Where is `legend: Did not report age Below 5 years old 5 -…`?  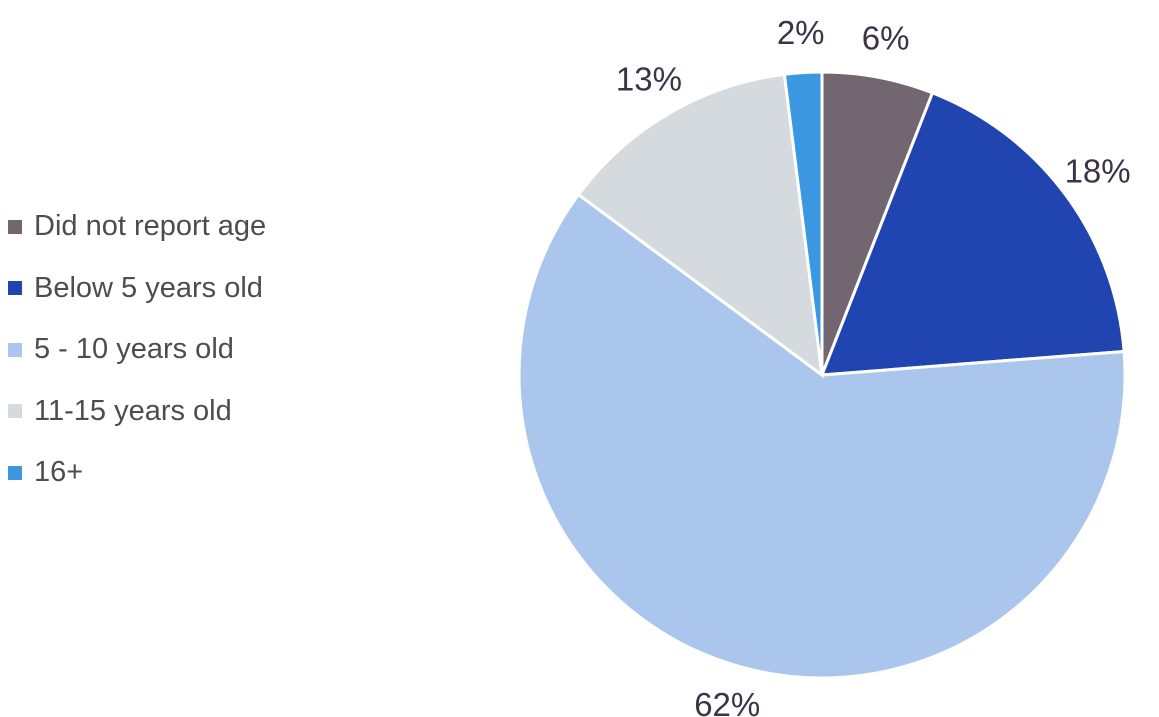
legend: Did not report age Below 5 years old 5 -… is located at coordinates (137, 350).